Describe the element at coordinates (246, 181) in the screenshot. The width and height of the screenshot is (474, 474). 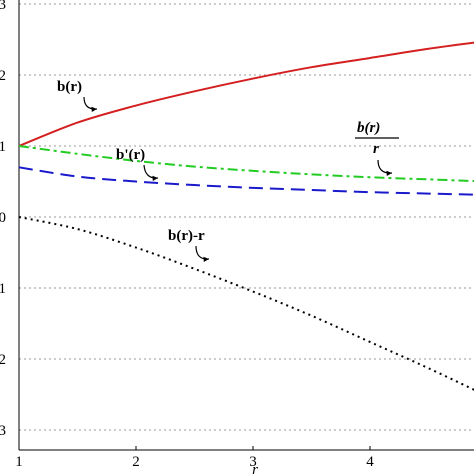
I see `series-line-b-prime-r` at that location.